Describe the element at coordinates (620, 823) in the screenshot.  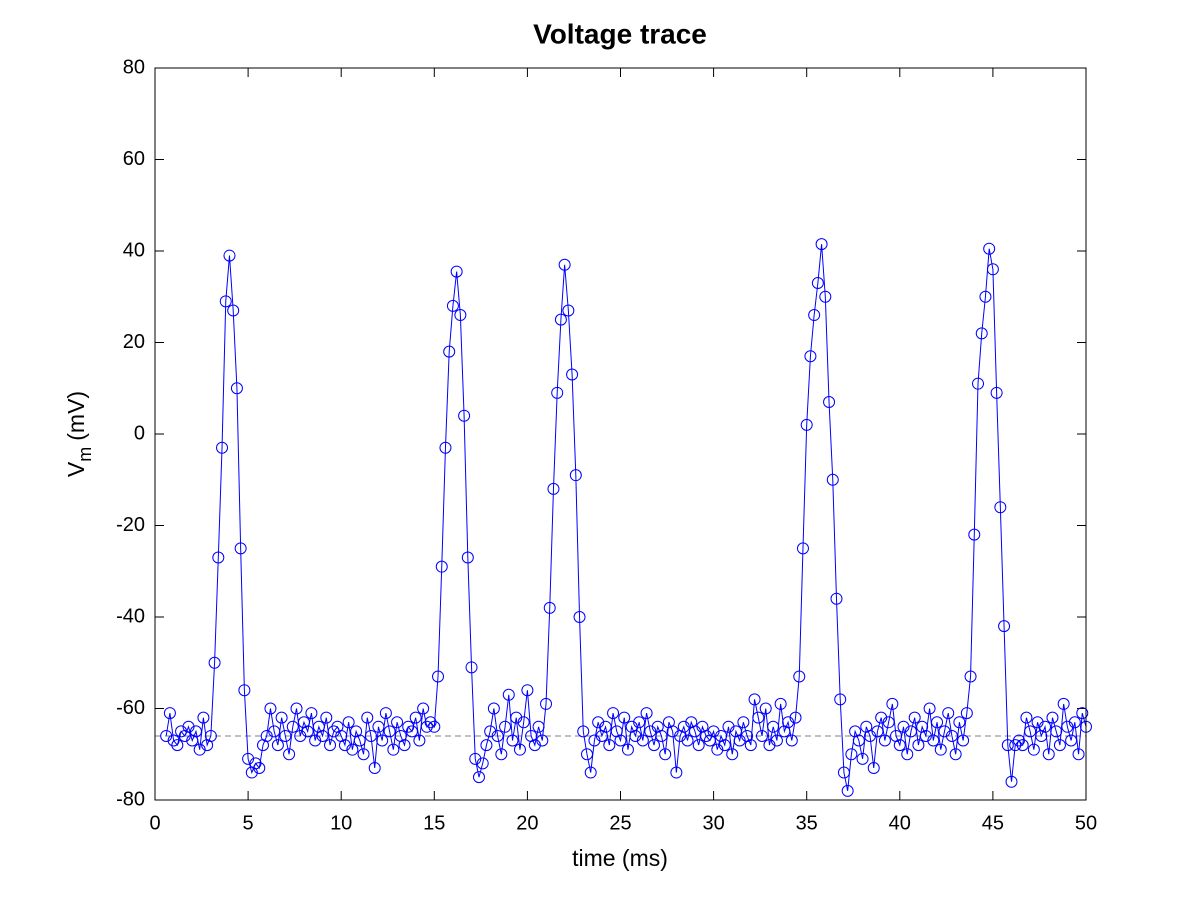
I see `x-tick-label: 25` at that location.